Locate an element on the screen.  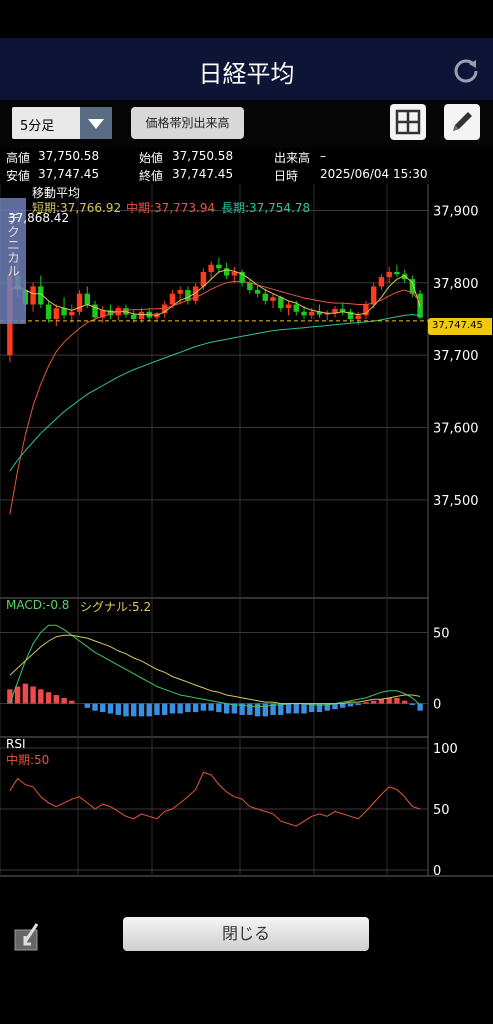
technical-tab-label: テクニカル is located at coordinates (11, 244).